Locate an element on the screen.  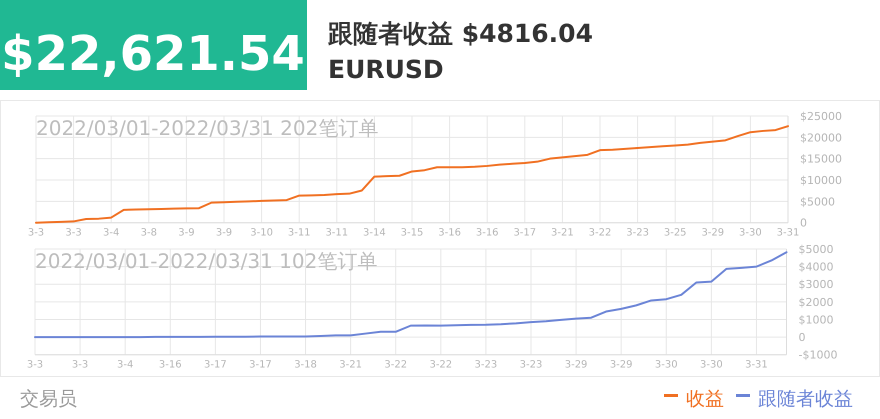
text: 跟随者收益 $4816.04 is located at coordinates (460, 33).